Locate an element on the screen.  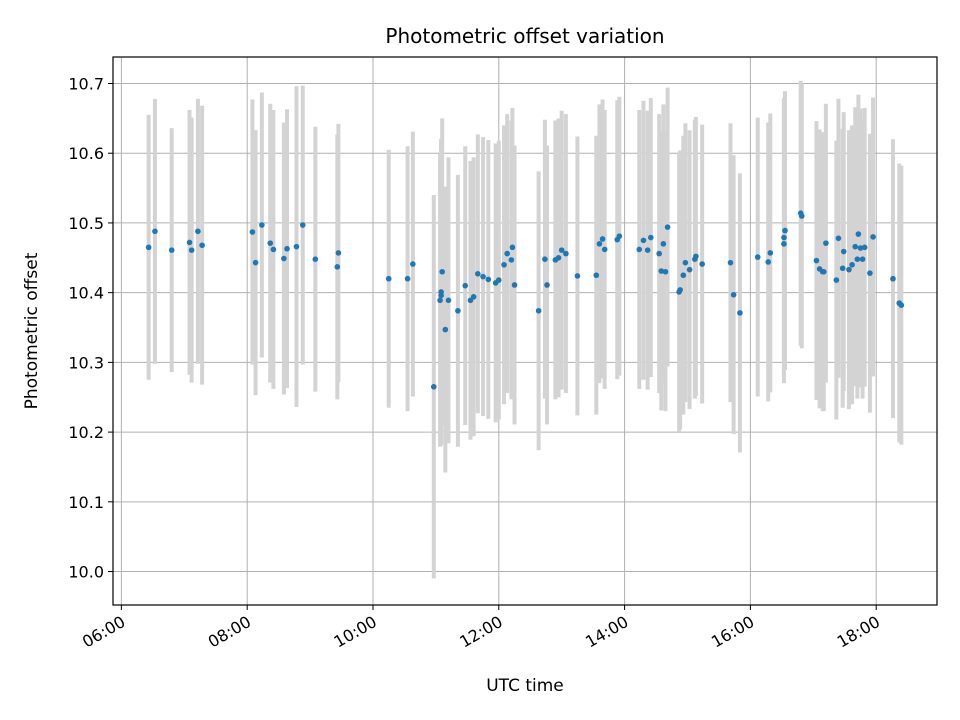
y-tick-label: 10.7 is located at coordinates (86, 83).